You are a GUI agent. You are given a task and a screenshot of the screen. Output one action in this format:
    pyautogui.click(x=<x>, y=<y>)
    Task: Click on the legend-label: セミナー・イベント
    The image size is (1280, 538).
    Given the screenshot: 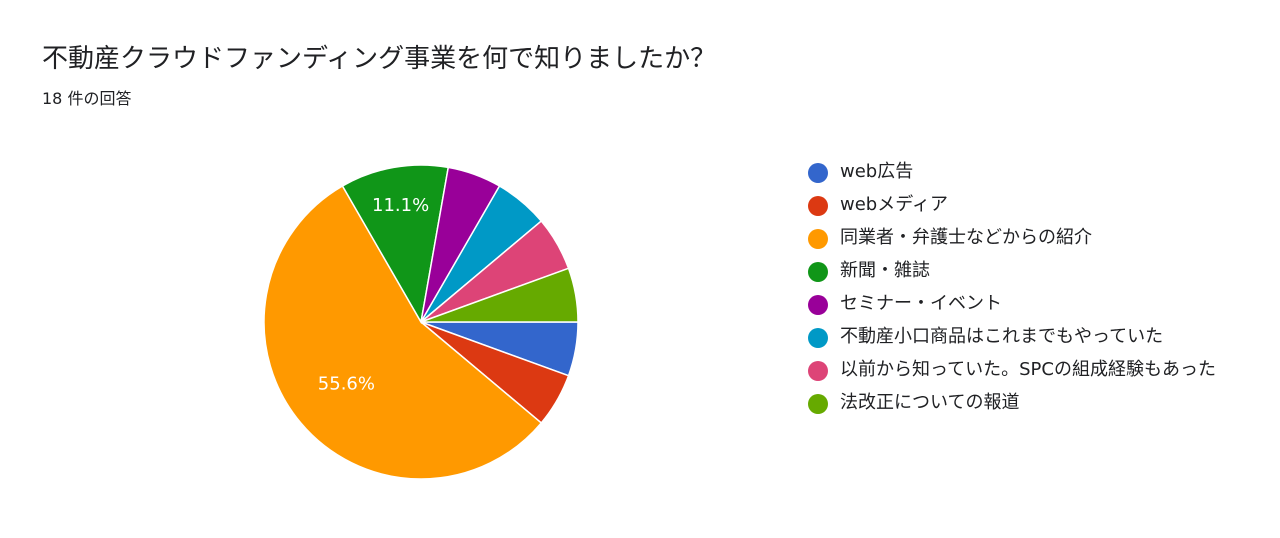 What is the action you would take?
    pyautogui.click(x=921, y=303)
    